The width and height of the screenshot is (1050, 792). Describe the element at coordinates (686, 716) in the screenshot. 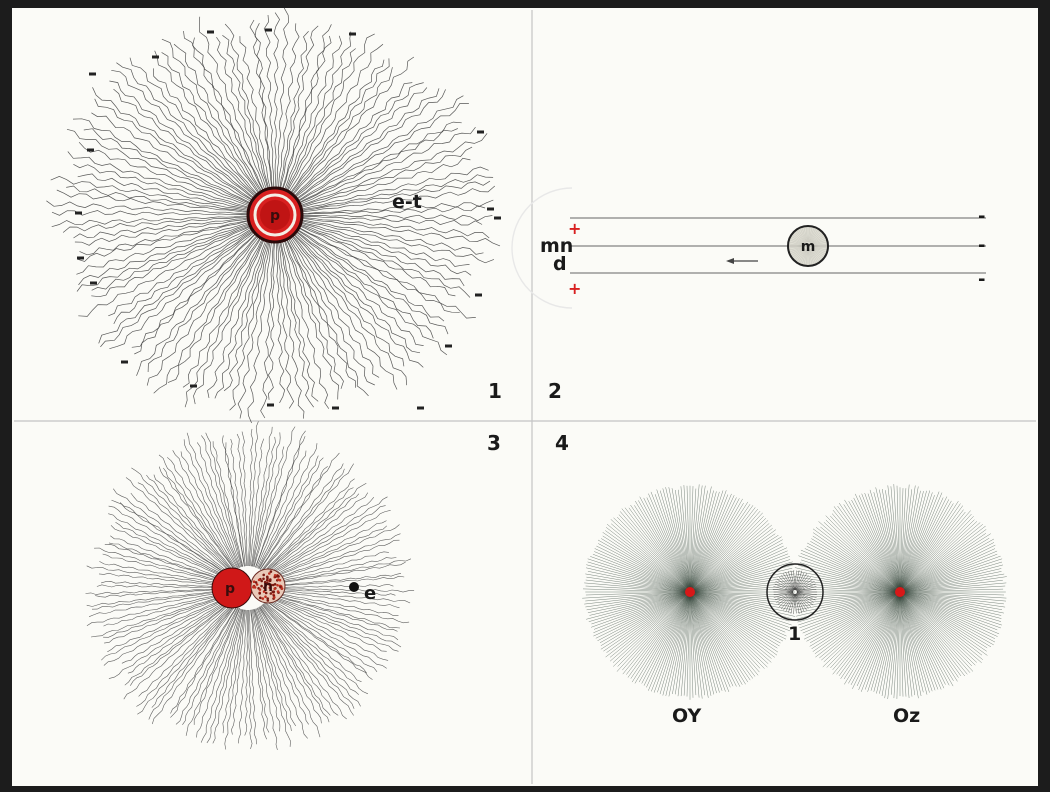

I see `panel-4-left-label: OY` at that location.